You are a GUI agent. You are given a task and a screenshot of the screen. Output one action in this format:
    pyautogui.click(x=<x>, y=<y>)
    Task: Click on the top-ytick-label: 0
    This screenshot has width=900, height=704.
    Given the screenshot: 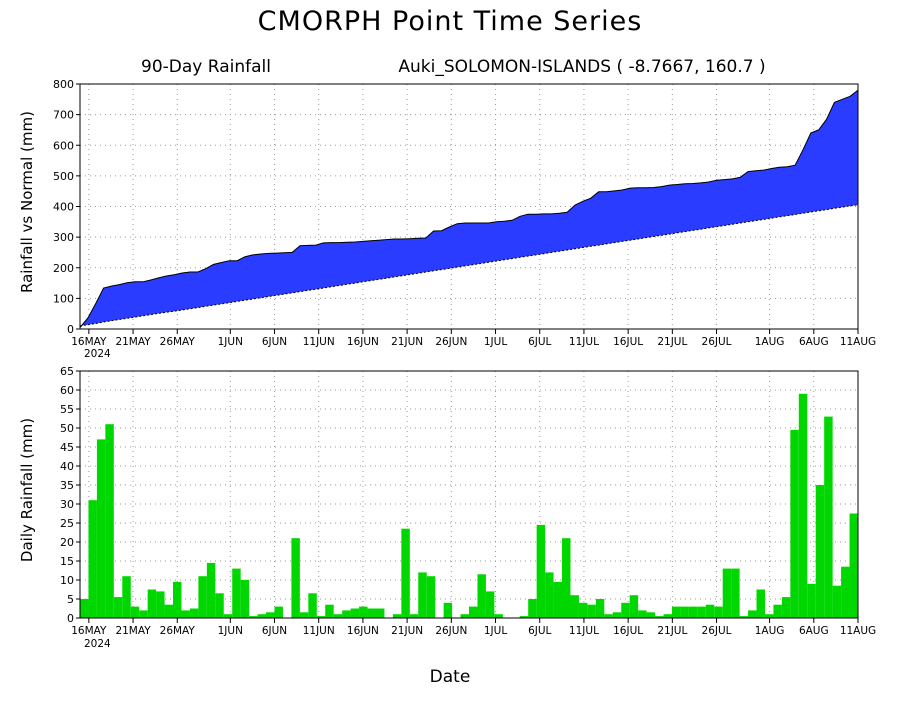 What is the action you would take?
    pyautogui.click(x=70, y=329)
    